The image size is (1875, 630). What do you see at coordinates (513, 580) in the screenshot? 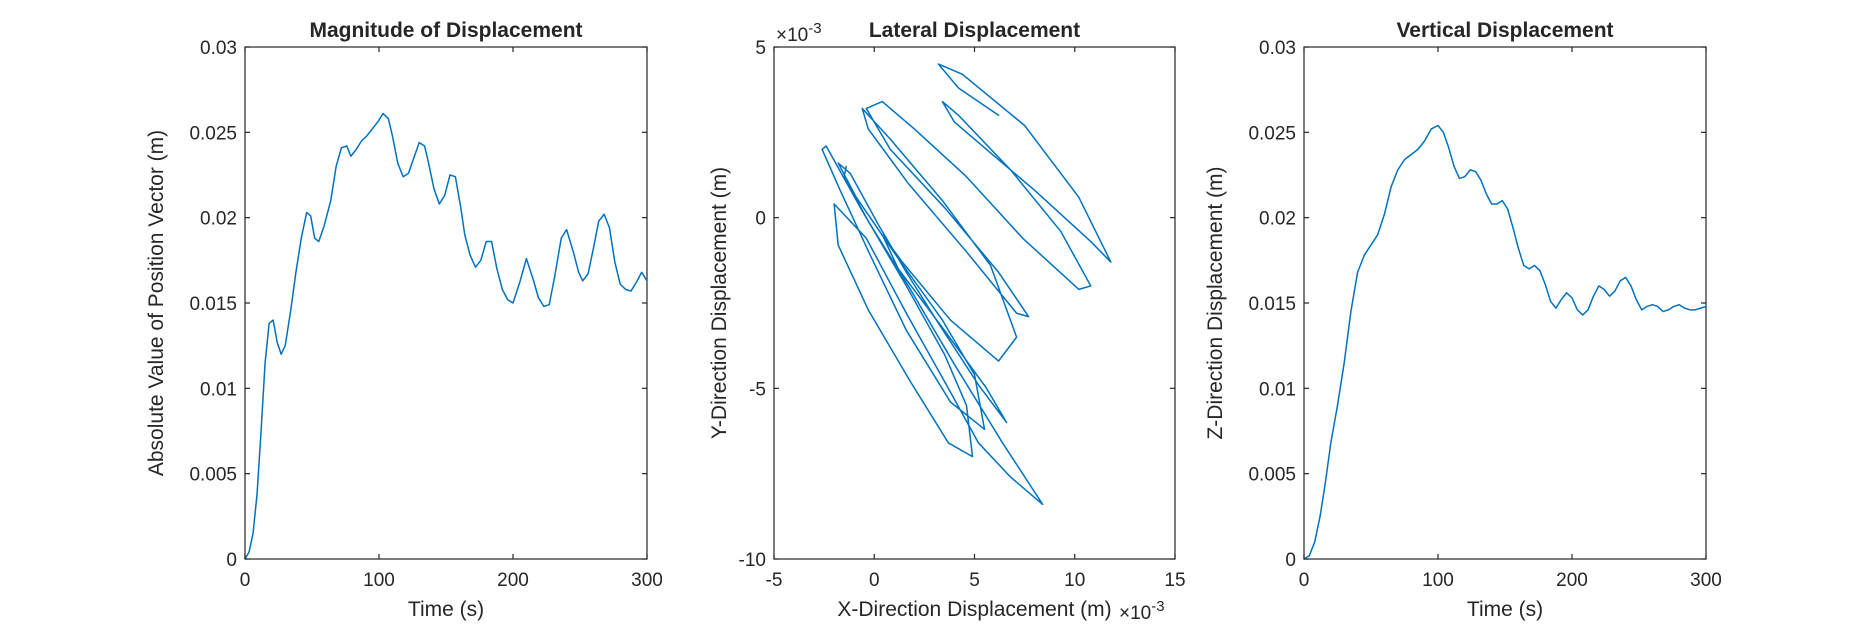
I see `left-xtick-label: 200` at bounding box center [513, 580].